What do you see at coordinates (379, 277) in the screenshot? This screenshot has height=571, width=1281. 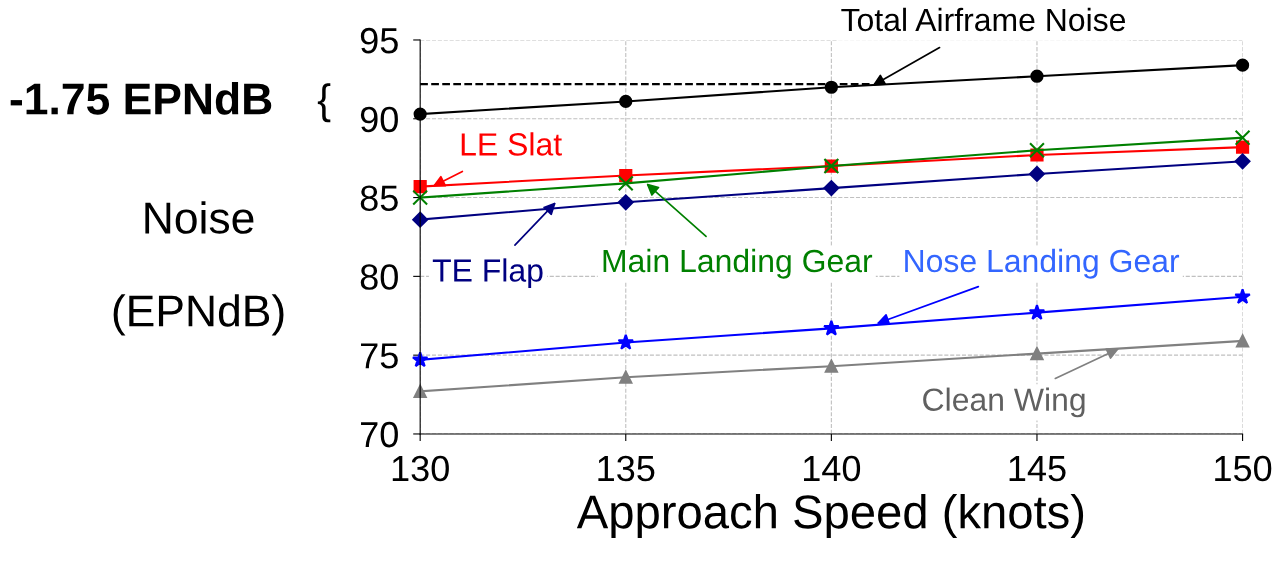 I see `y-tick-label: 80` at bounding box center [379, 277].